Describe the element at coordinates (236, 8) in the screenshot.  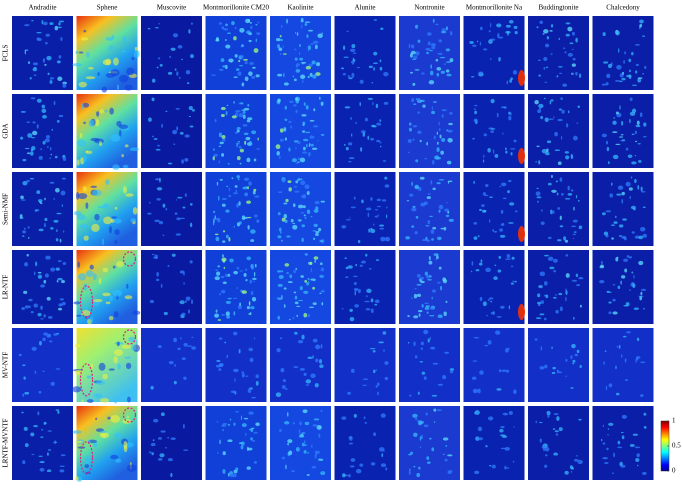
I see `column-header: Montmorillonite CM20` at that location.